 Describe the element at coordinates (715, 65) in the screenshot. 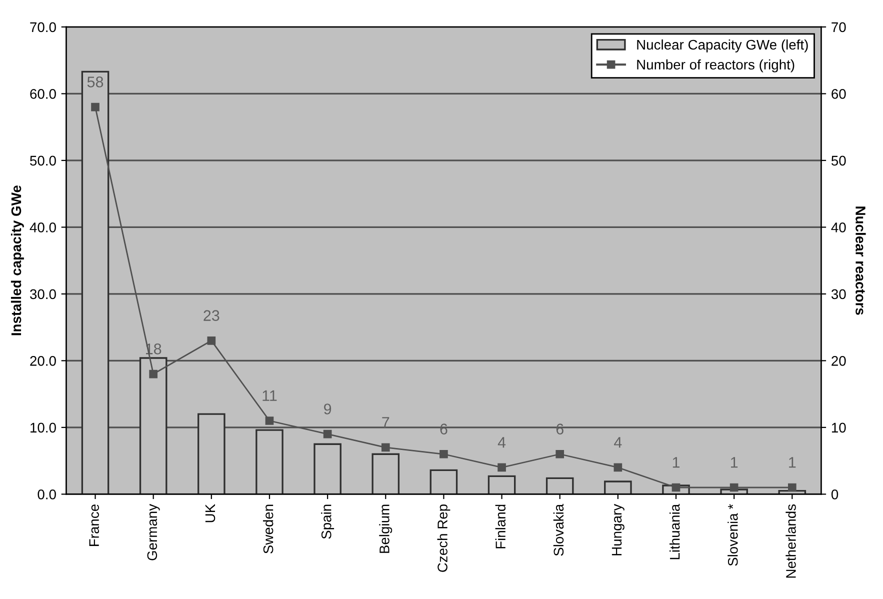

I see `legend-label: Number of reactors (right)` at that location.